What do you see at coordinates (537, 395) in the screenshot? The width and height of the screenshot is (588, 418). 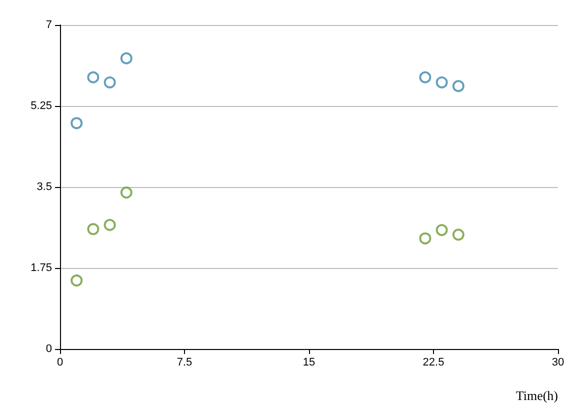 I see `x-axis-title: Time(h)` at bounding box center [537, 395].